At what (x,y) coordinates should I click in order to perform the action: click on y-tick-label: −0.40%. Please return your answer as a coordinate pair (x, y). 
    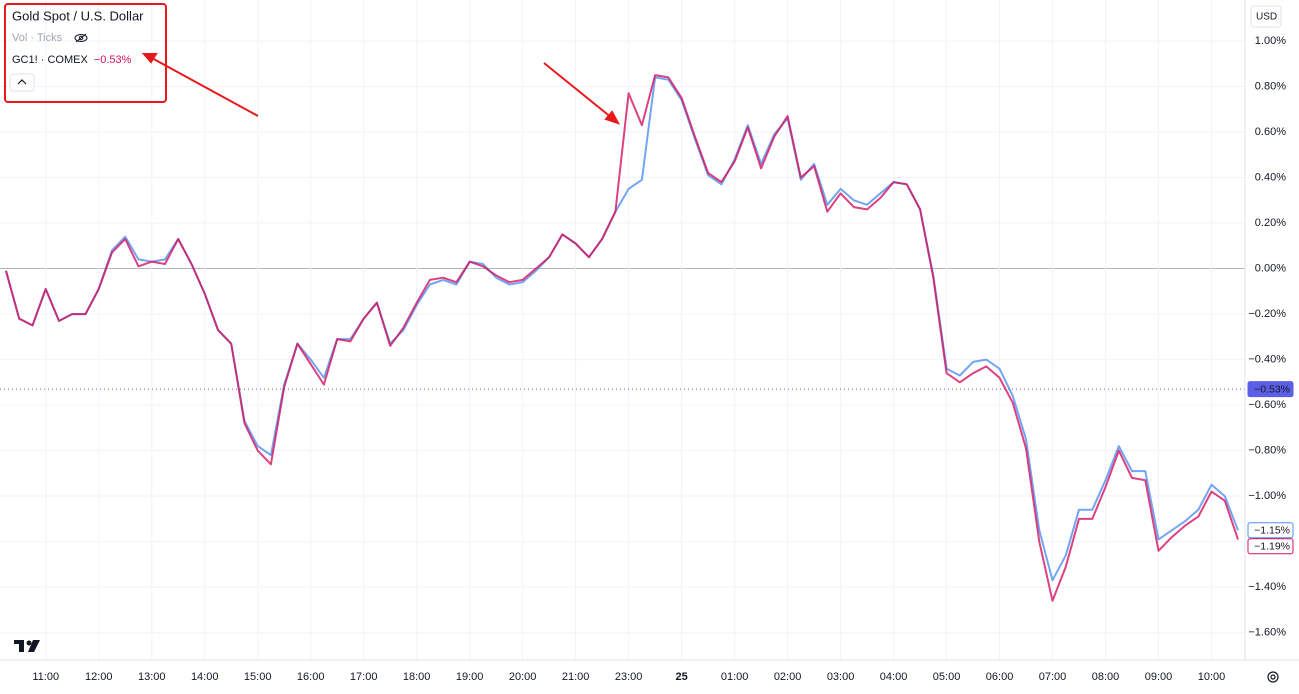
    Looking at the image, I should click on (1267, 359).